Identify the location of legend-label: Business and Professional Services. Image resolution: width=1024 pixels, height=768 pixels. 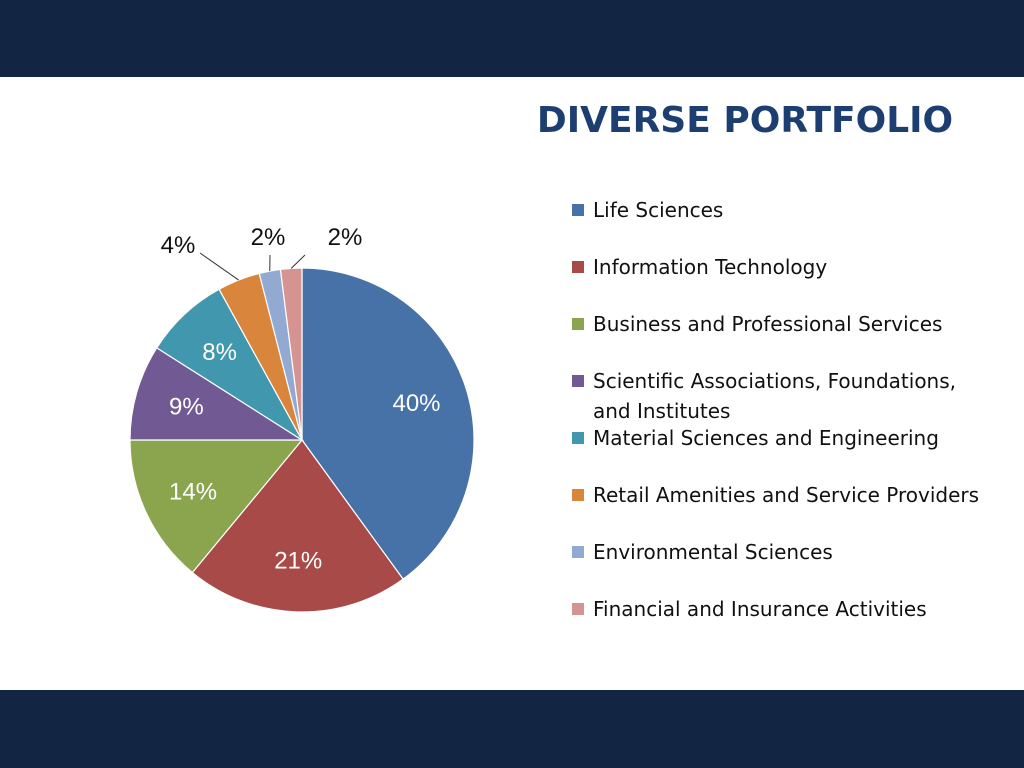
(768, 324).